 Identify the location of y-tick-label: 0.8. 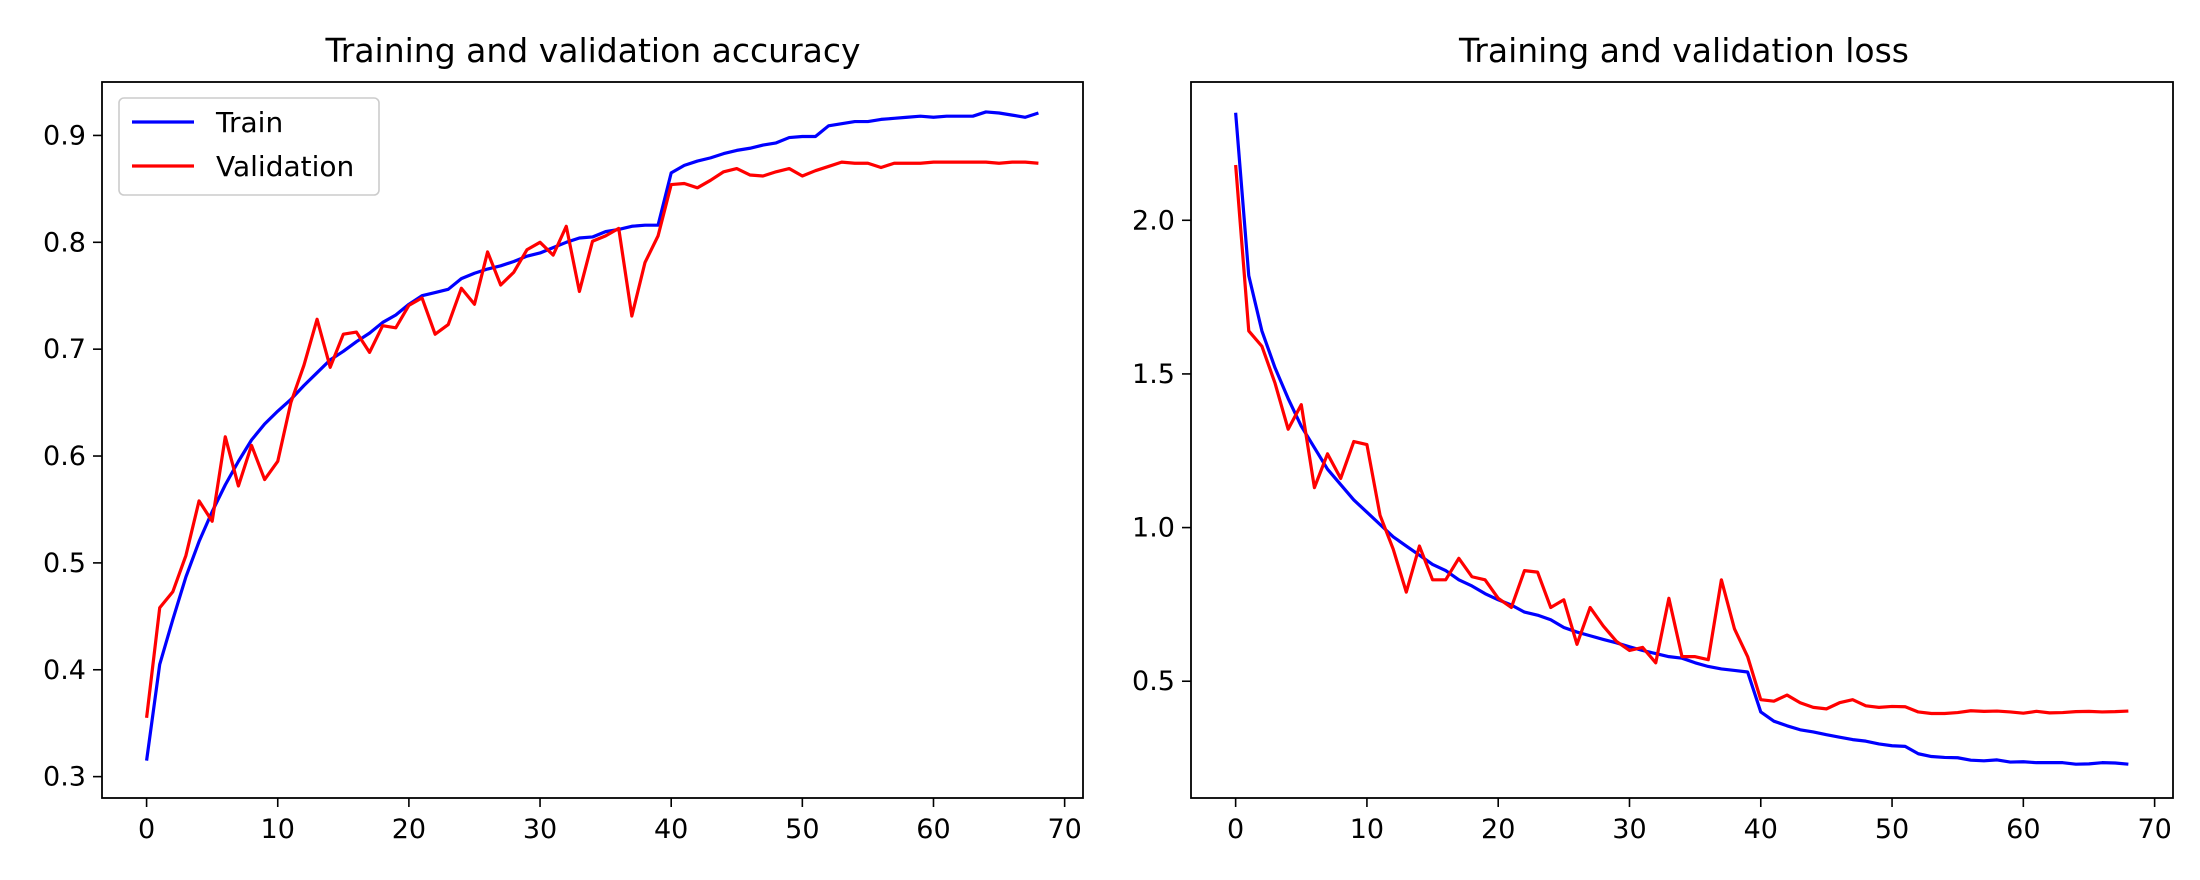
(64, 242).